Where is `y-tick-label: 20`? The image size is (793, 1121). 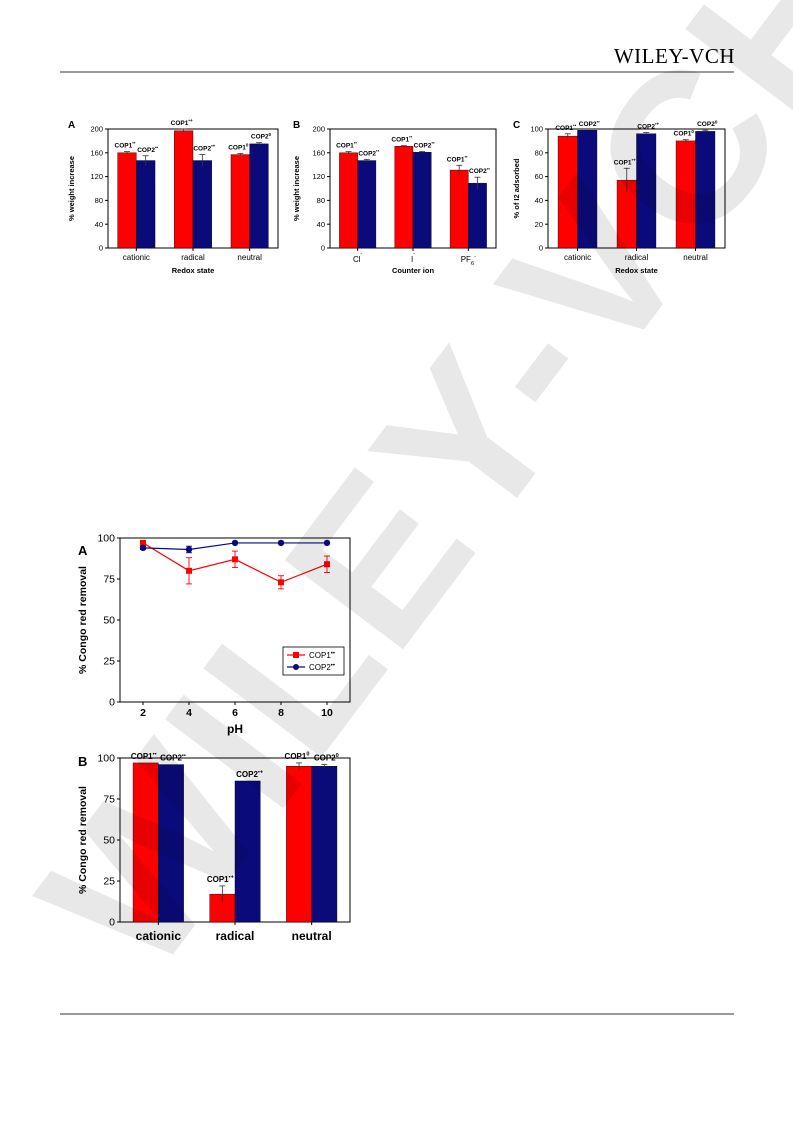 y-tick-label: 20 is located at coordinates (539, 224).